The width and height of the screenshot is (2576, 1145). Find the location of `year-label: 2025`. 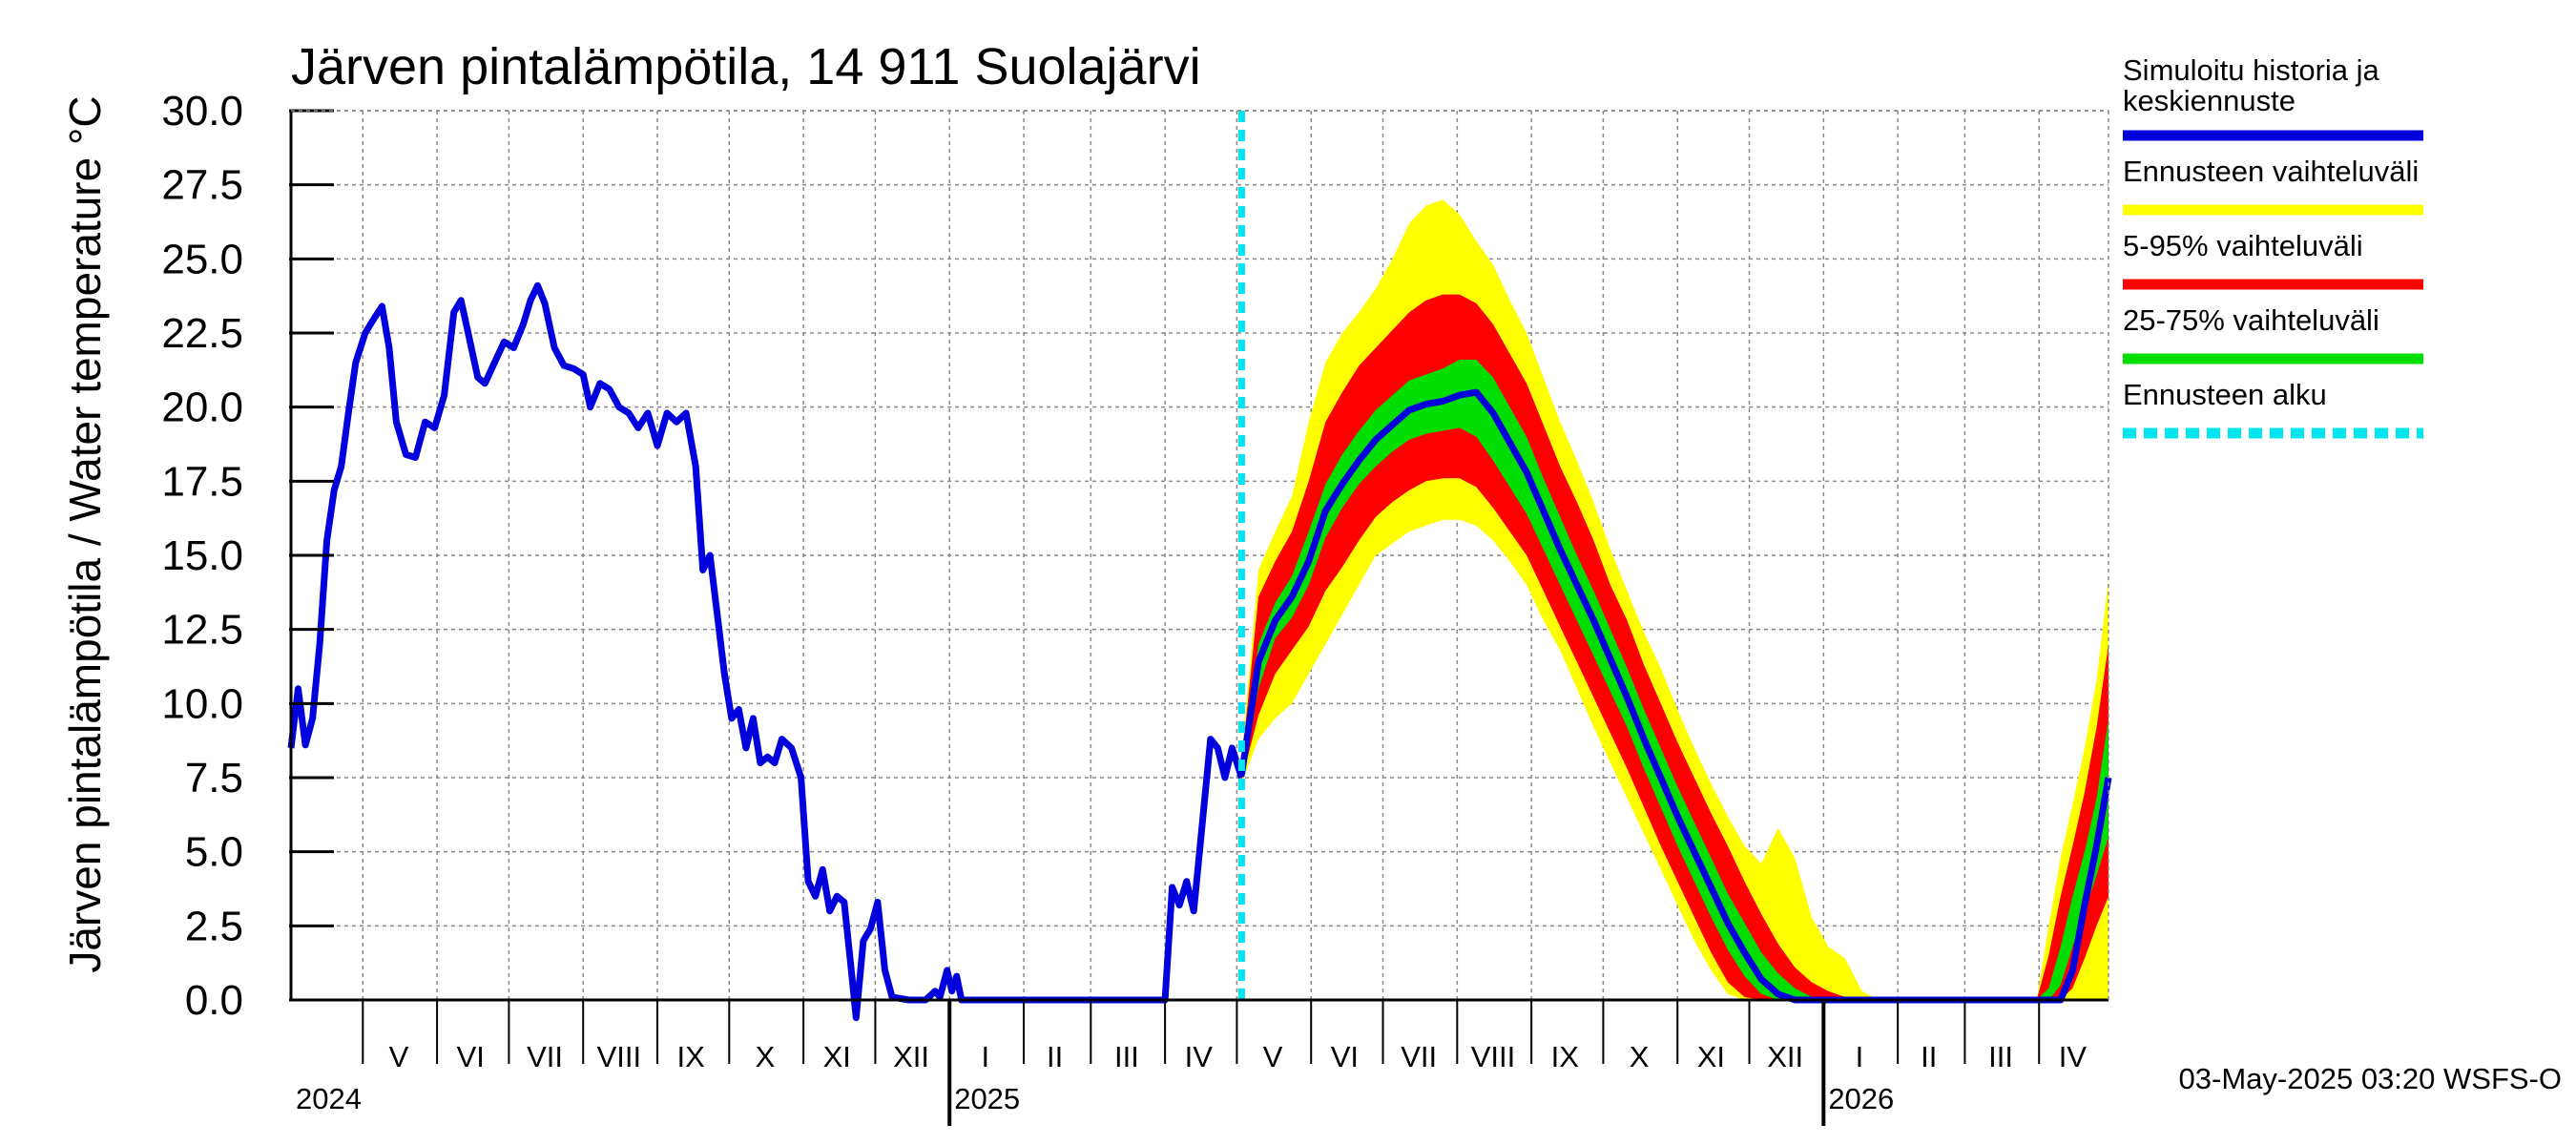

year-label: 2025 is located at coordinates (987, 1099).